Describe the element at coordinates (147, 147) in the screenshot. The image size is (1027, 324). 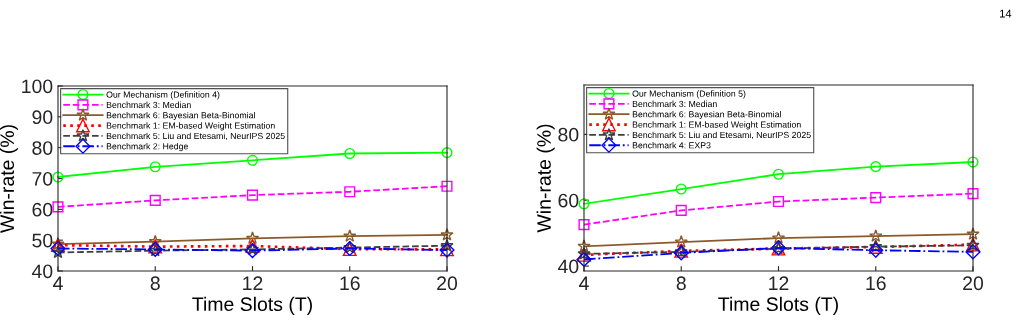
I see `legend-label: Benchmark 2: Hedge` at that location.